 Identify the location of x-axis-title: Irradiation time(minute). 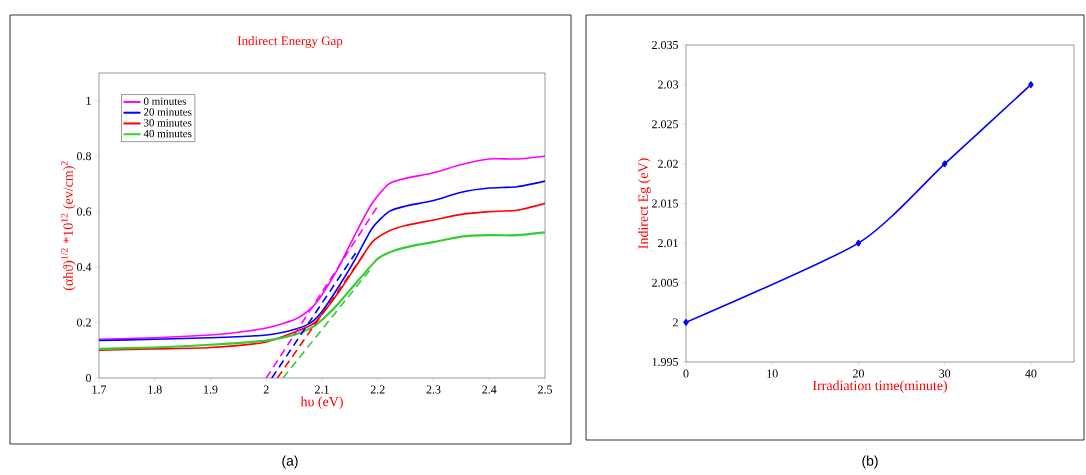
(880, 387).